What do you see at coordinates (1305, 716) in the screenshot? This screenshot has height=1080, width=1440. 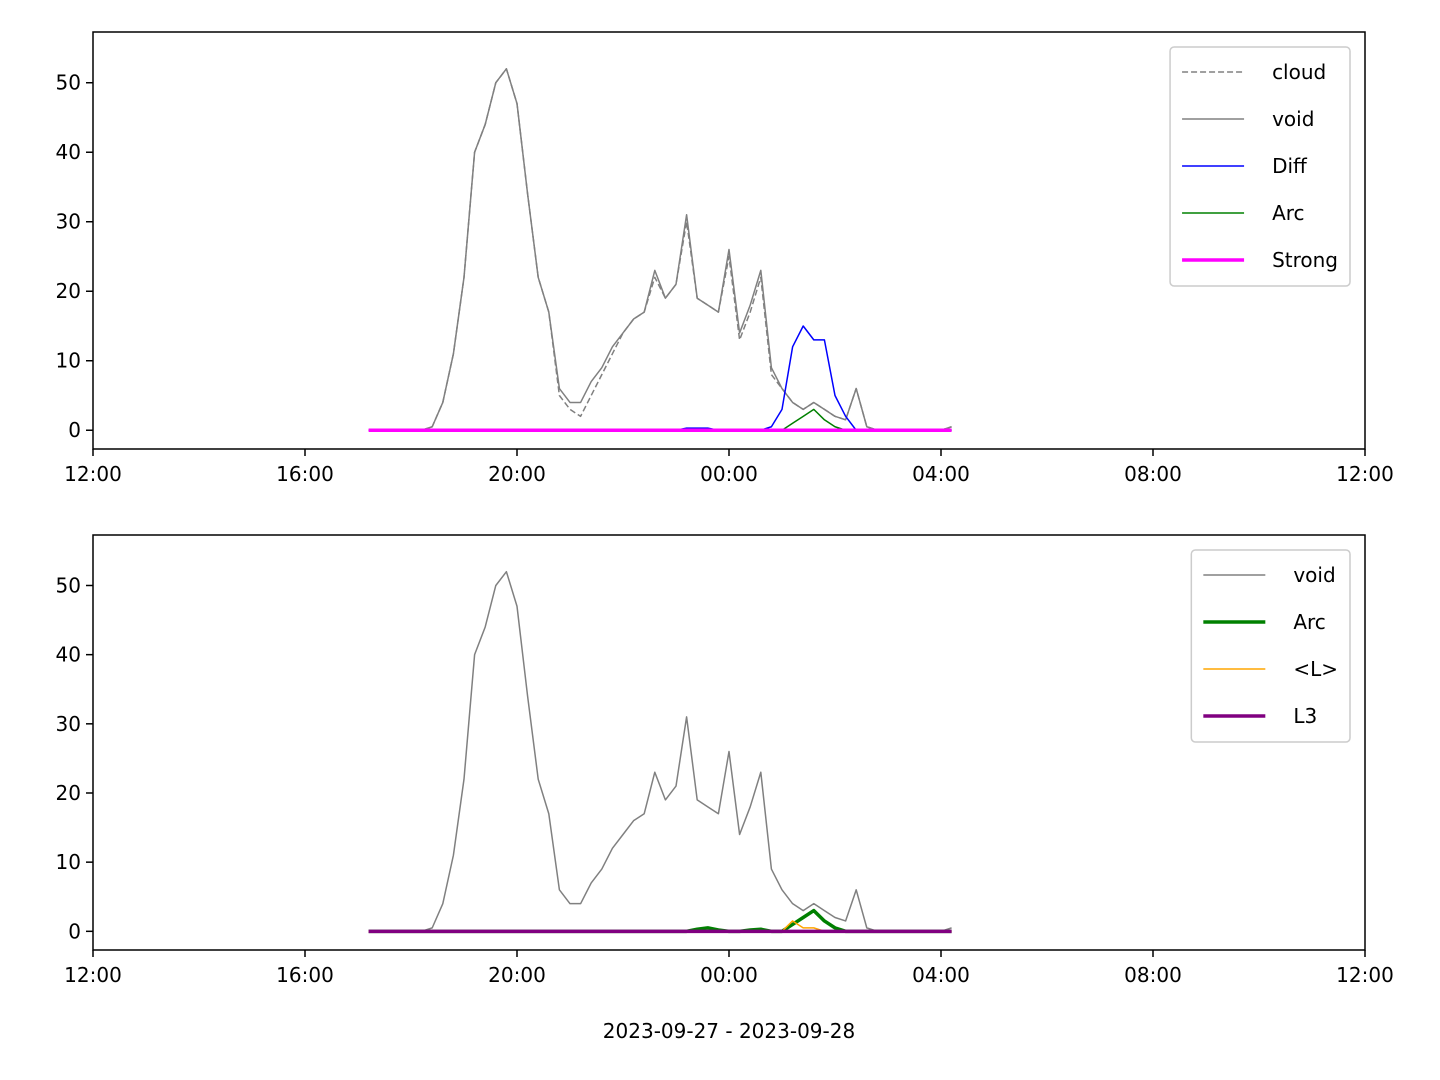 I see `legend-label: L3` at bounding box center [1305, 716].